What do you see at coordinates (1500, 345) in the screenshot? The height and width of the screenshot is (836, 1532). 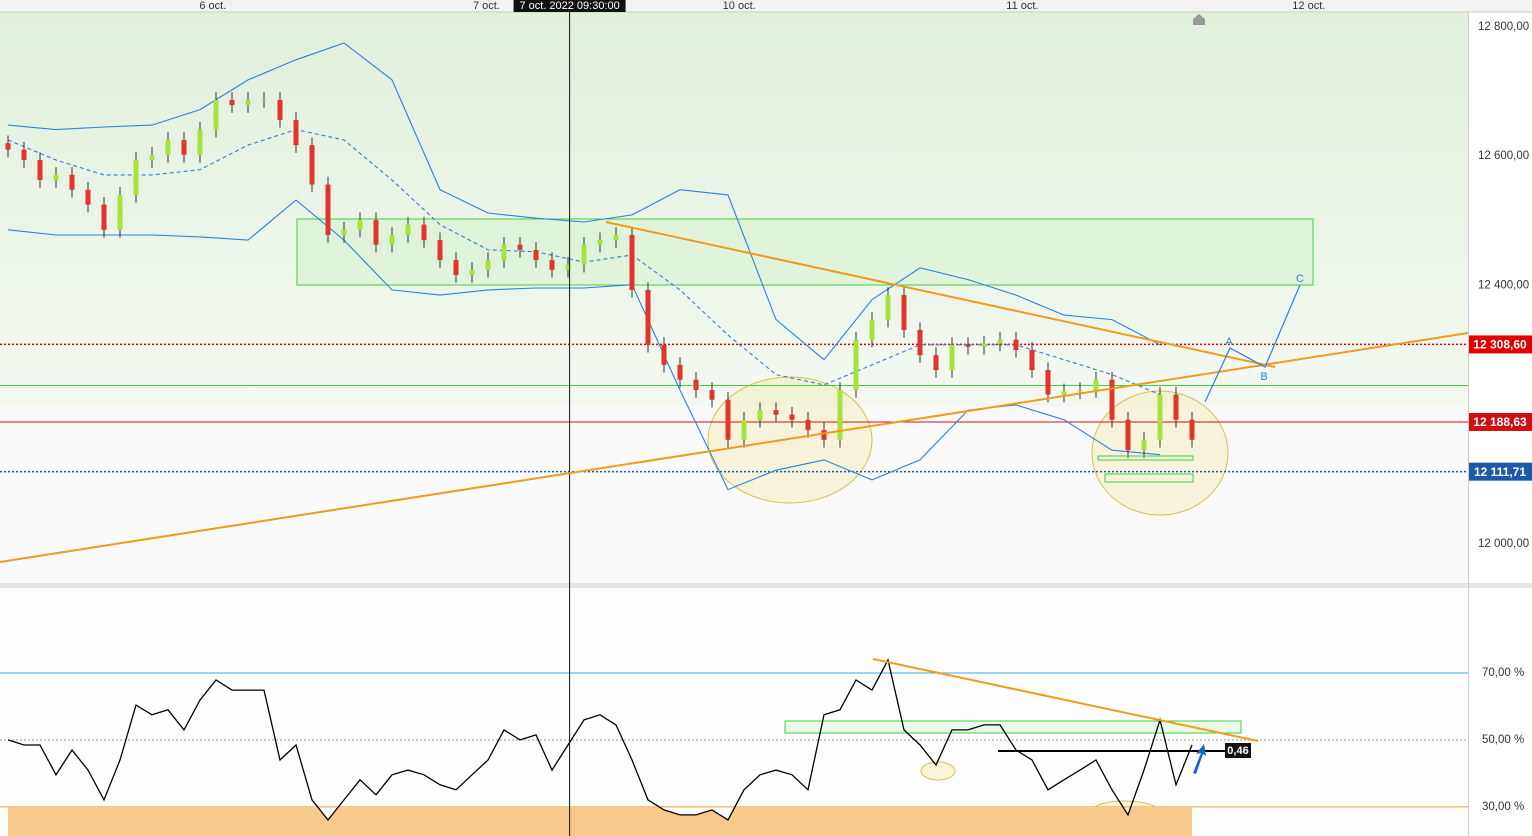 I see `level-label: 12 308,60` at bounding box center [1500, 345].